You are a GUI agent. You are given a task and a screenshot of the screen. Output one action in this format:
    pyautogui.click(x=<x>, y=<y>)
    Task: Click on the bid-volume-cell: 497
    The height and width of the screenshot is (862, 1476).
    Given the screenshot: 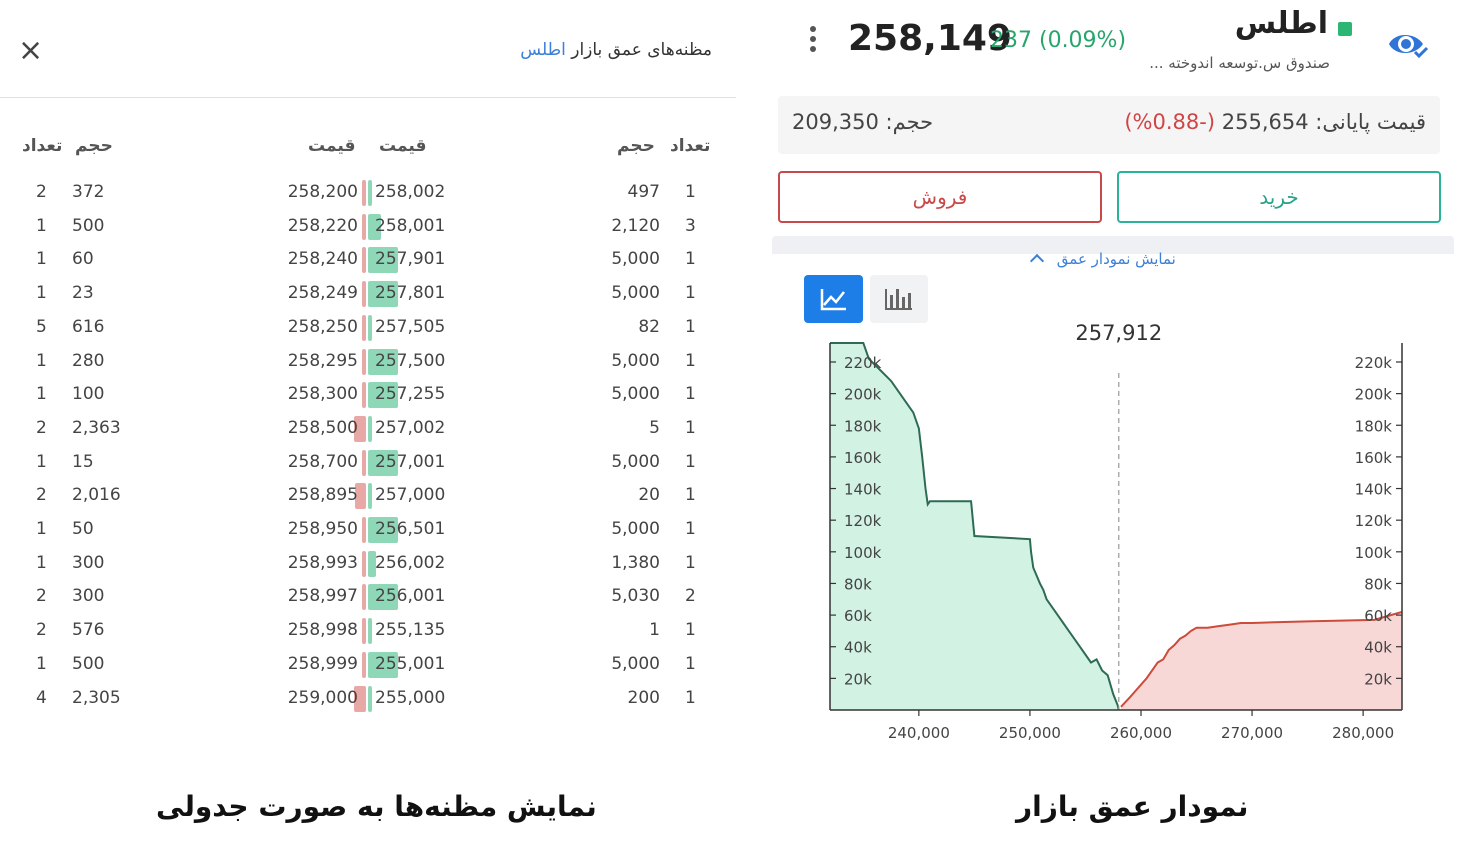 What is the action you would take?
    pyautogui.click(x=643, y=192)
    